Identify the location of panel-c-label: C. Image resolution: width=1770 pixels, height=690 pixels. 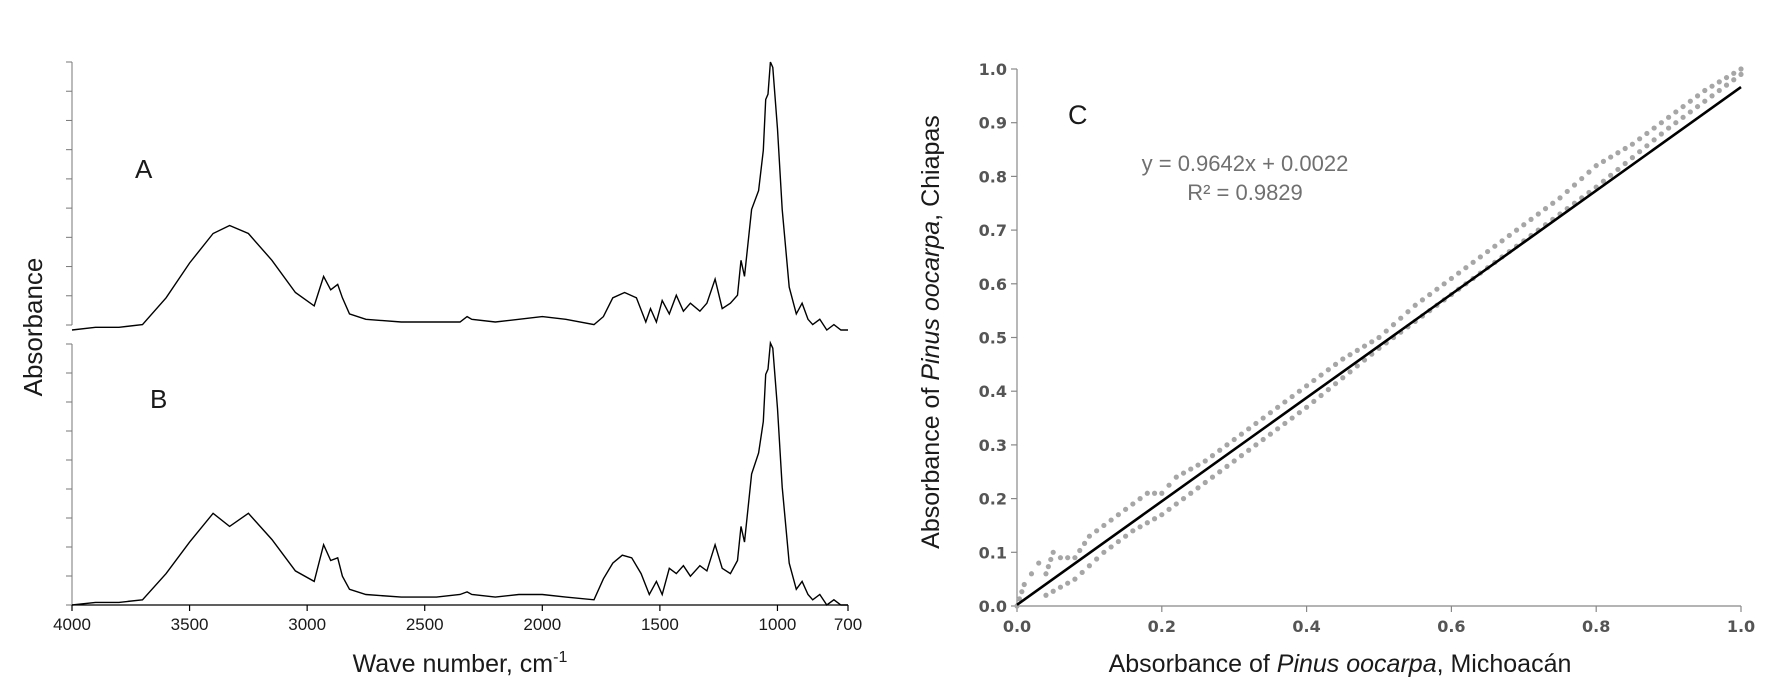
(1078, 115).